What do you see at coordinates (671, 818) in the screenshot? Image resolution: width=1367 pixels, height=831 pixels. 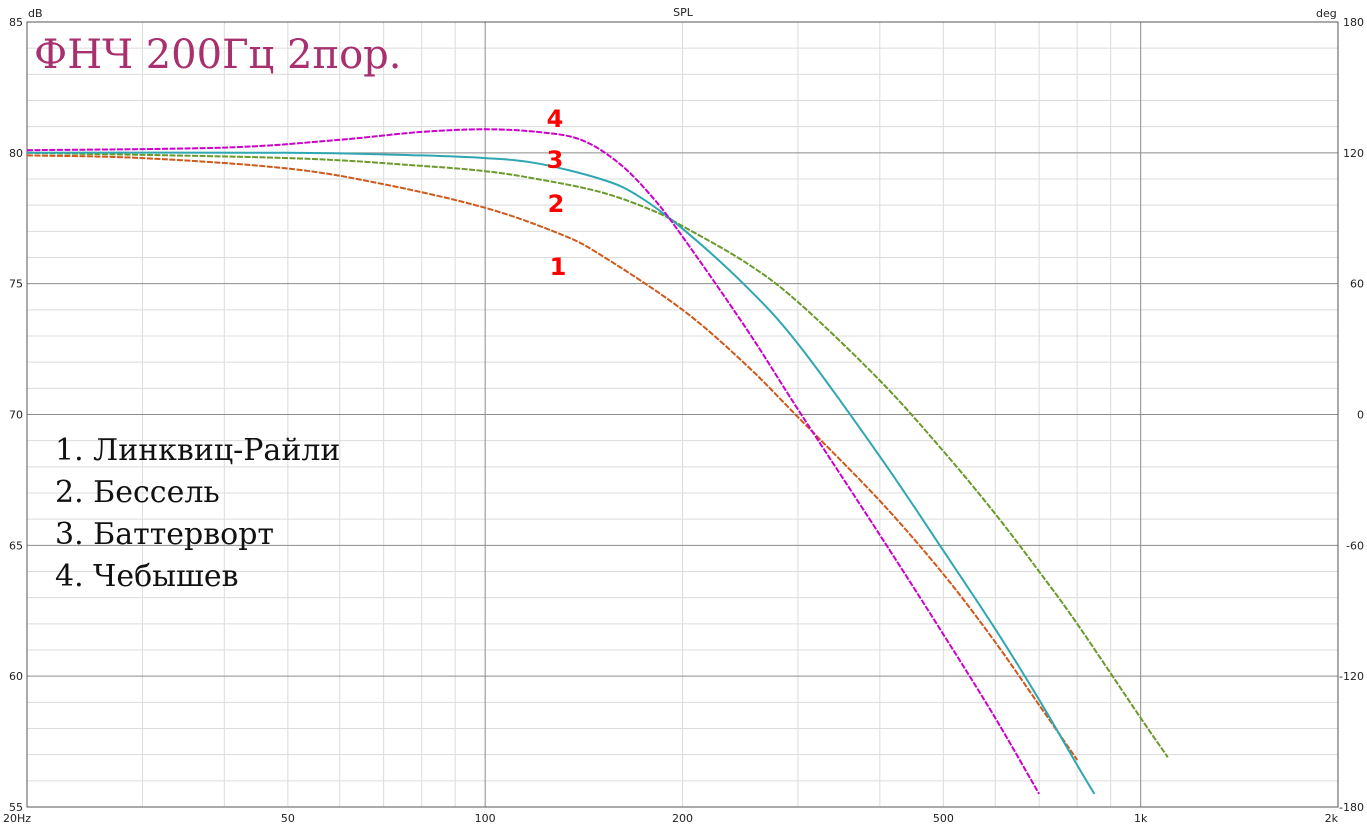 I see `x-axis-ticks: 20Hz 50 100 200 500 1k 2k` at bounding box center [671, 818].